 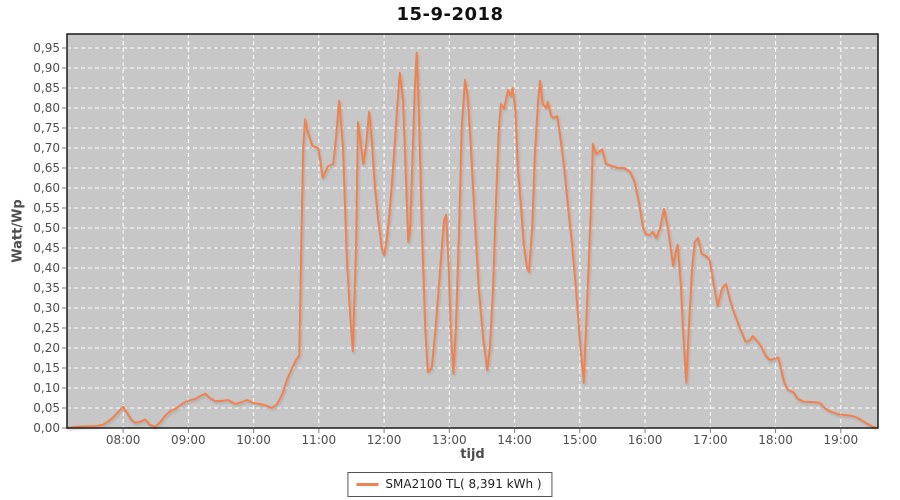 I want to click on x-tick-label: 12:00, so click(x=384, y=440).